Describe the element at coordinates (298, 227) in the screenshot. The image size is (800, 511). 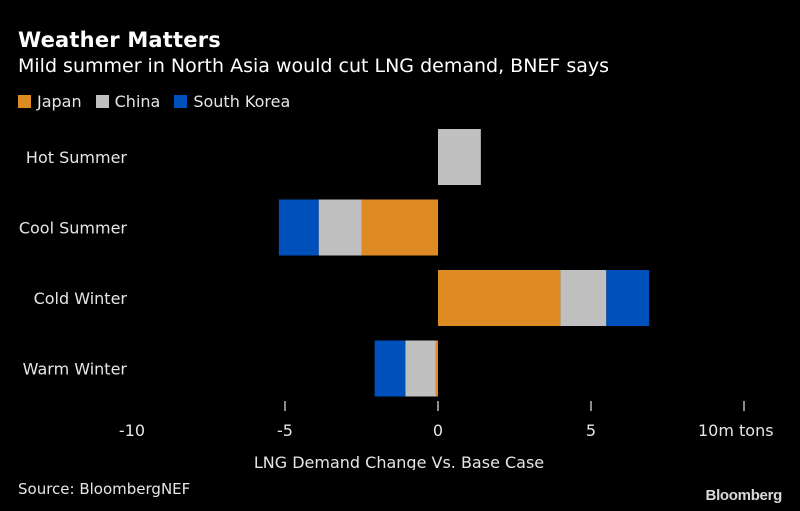
I see `bar-cool-summer-south-korea` at that location.